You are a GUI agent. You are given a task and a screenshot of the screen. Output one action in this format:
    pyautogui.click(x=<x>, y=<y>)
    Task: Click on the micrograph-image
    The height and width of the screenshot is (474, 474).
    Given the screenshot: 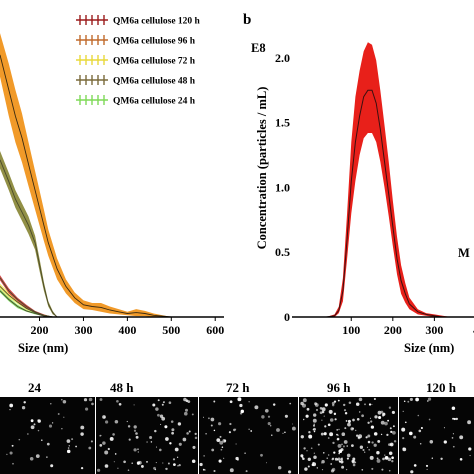 What is the action you would take?
    pyautogui.click(x=47, y=435)
    